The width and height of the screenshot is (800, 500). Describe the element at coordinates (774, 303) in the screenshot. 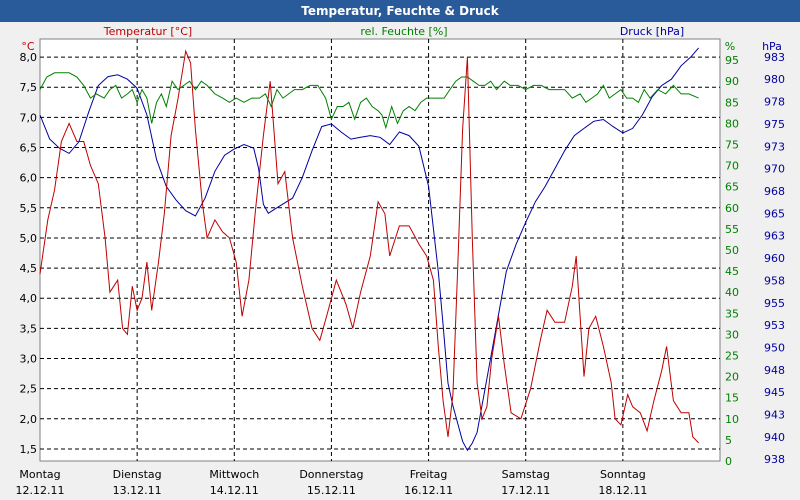

I see `pressure-tick-label: 955` at that location.